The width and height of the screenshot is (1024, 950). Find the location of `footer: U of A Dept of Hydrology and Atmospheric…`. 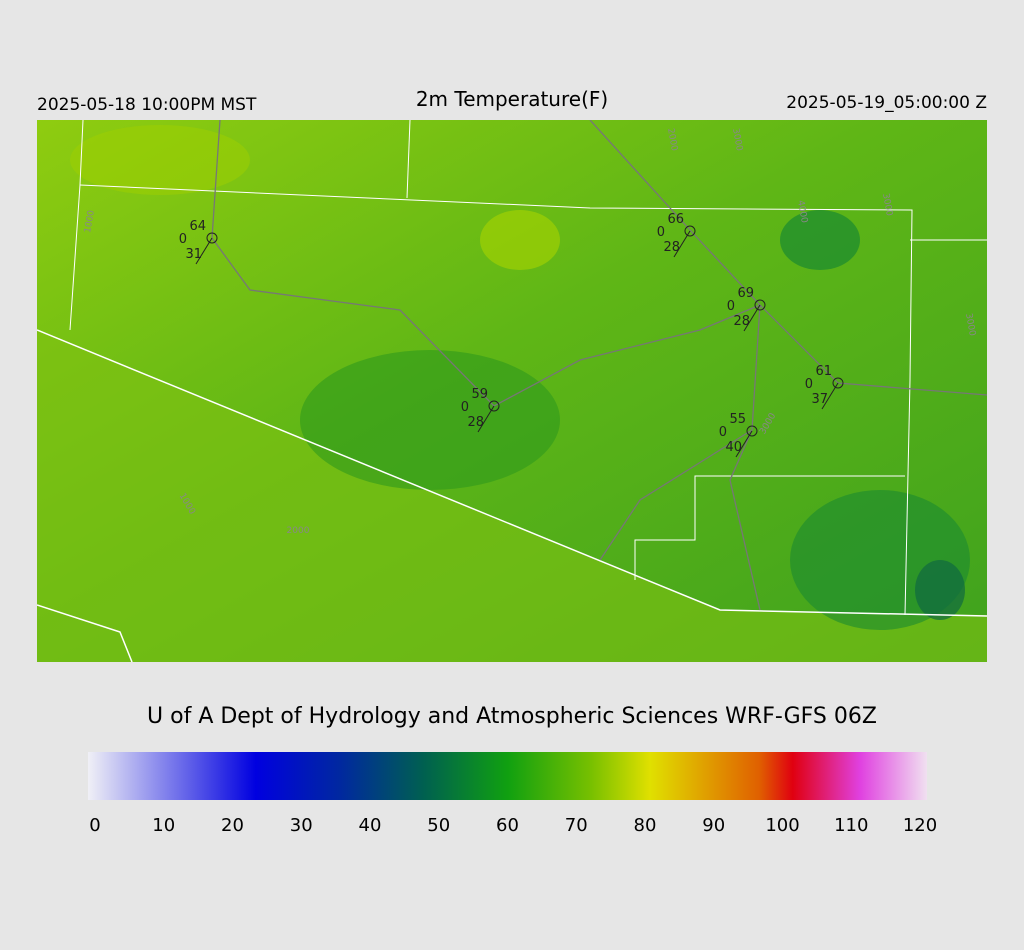

footer: U of A Dept of Hydrology and Atmospheric… is located at coordinates (512, 716).